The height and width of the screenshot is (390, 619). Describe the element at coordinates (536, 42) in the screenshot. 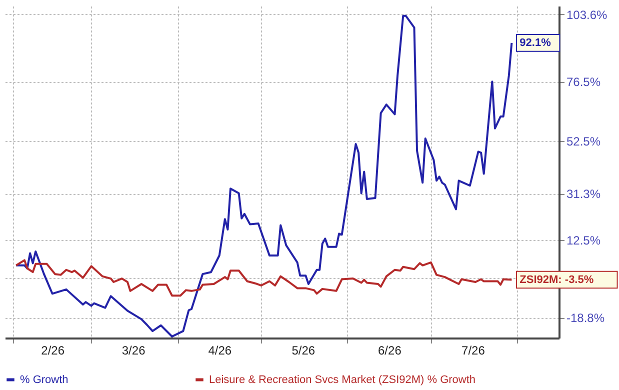

I see `annotation: 92.1%` at that location.